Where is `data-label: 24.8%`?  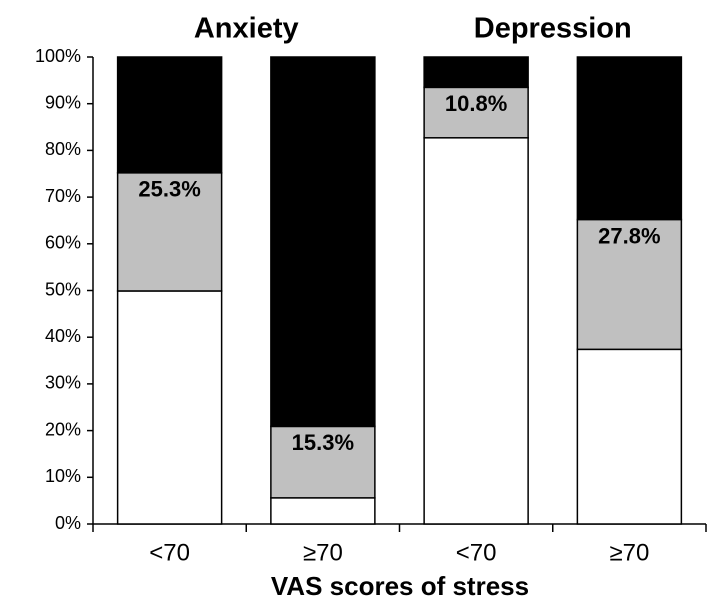 data-label: 24.8% is located at coordinates (169, 73).